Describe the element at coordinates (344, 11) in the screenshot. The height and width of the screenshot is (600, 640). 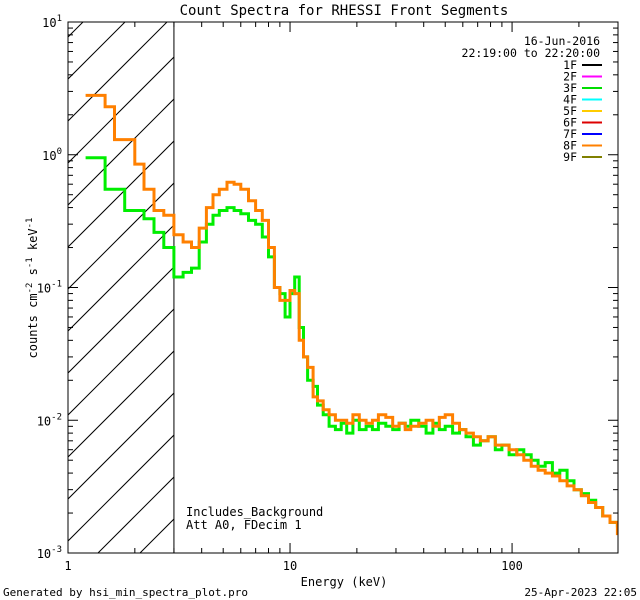
I see `chart-title: Count Spectra for RHESSI Front Segments` at that location.